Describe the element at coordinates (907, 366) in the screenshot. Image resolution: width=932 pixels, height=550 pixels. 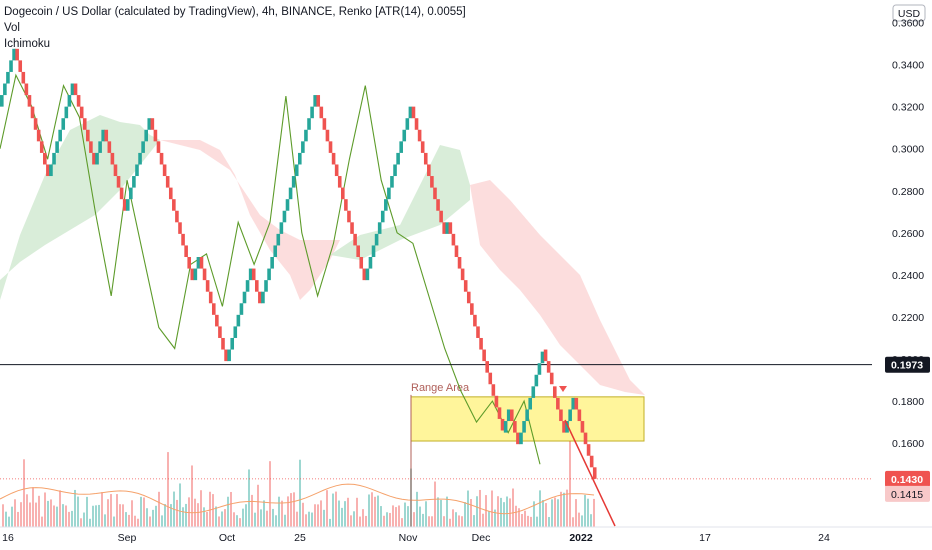
I see `hline-price-label: 0.1973` at that location.